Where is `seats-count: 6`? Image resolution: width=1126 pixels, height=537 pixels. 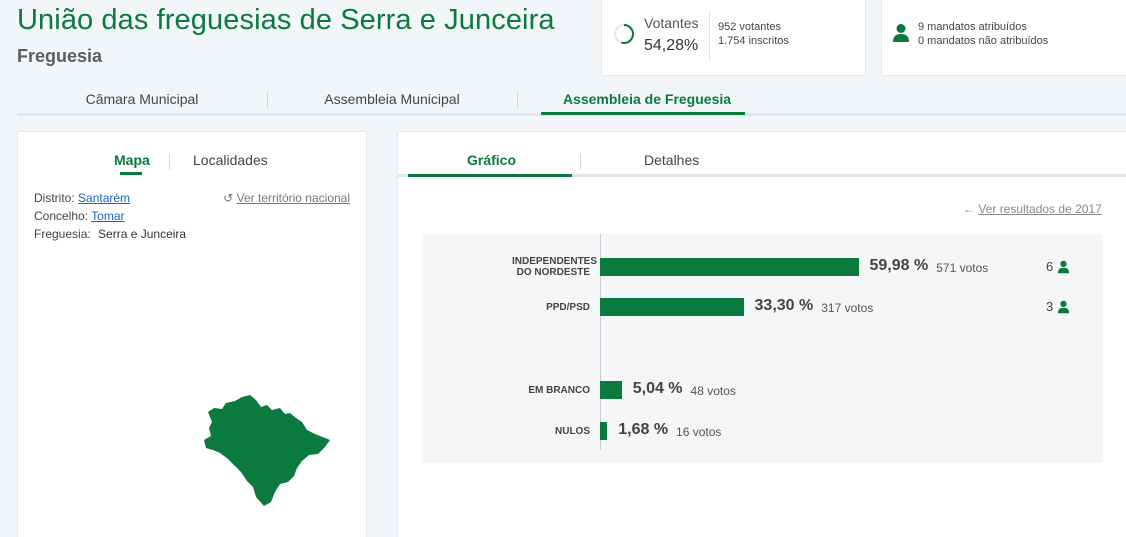
seats-count: 6 is located at coordinates (1050, 266).